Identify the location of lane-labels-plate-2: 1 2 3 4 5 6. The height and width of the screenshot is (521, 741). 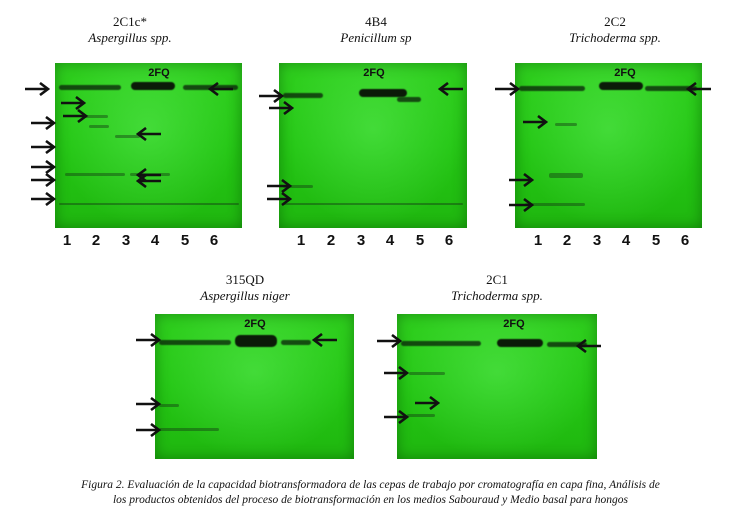
(373, 242).